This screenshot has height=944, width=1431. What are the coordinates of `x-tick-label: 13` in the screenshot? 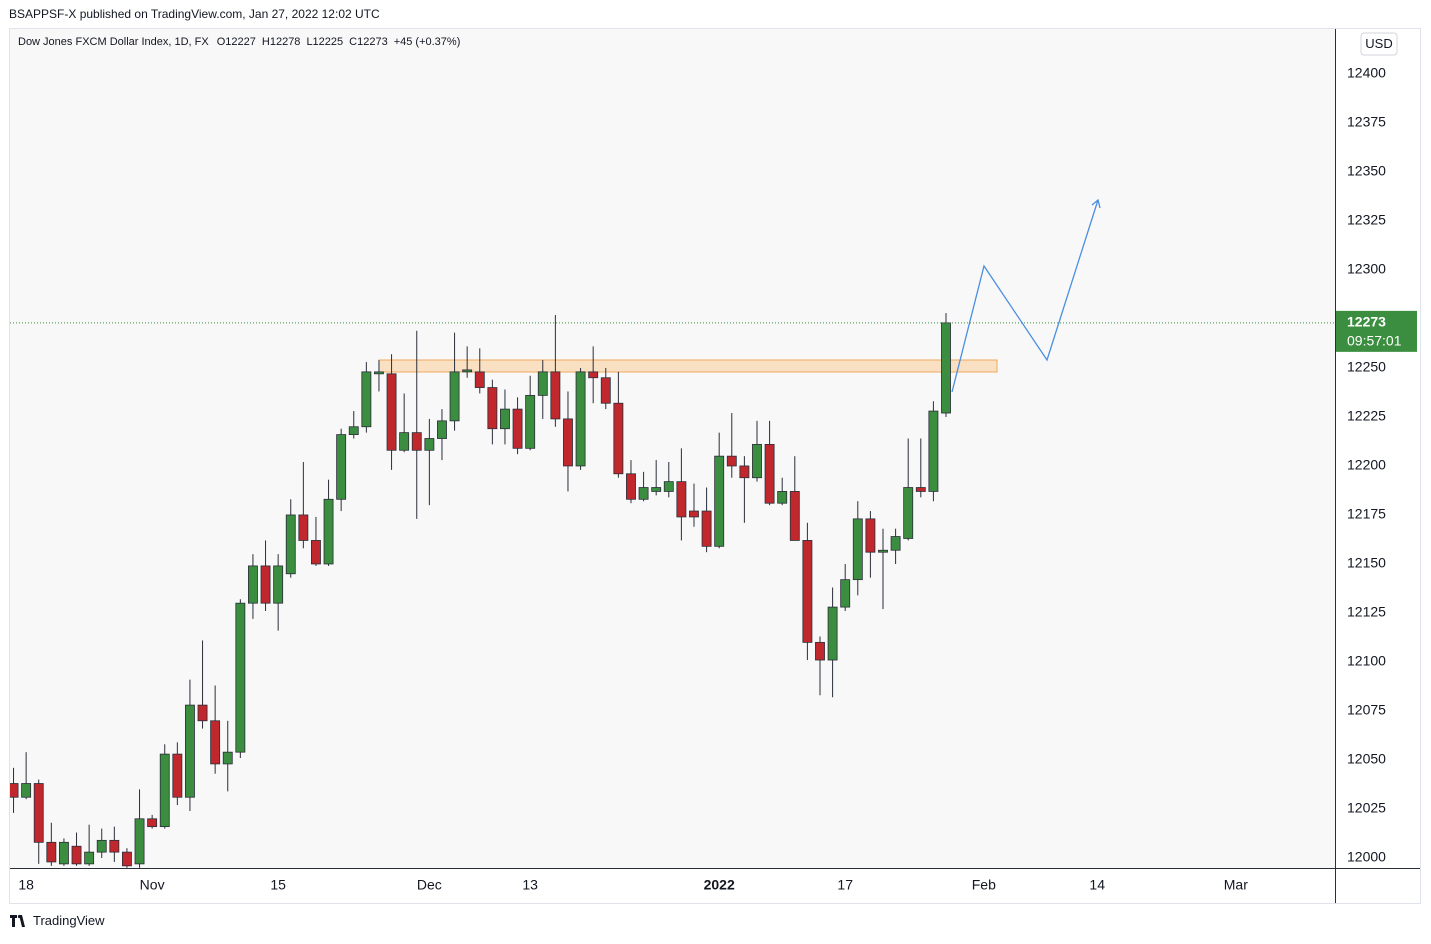 It's located at (530, 885).